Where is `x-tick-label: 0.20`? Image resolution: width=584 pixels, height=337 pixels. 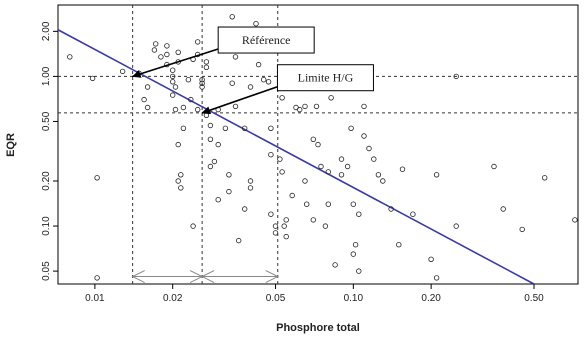
x-tick-label: 0.20 is located at coordinates (431, 298).